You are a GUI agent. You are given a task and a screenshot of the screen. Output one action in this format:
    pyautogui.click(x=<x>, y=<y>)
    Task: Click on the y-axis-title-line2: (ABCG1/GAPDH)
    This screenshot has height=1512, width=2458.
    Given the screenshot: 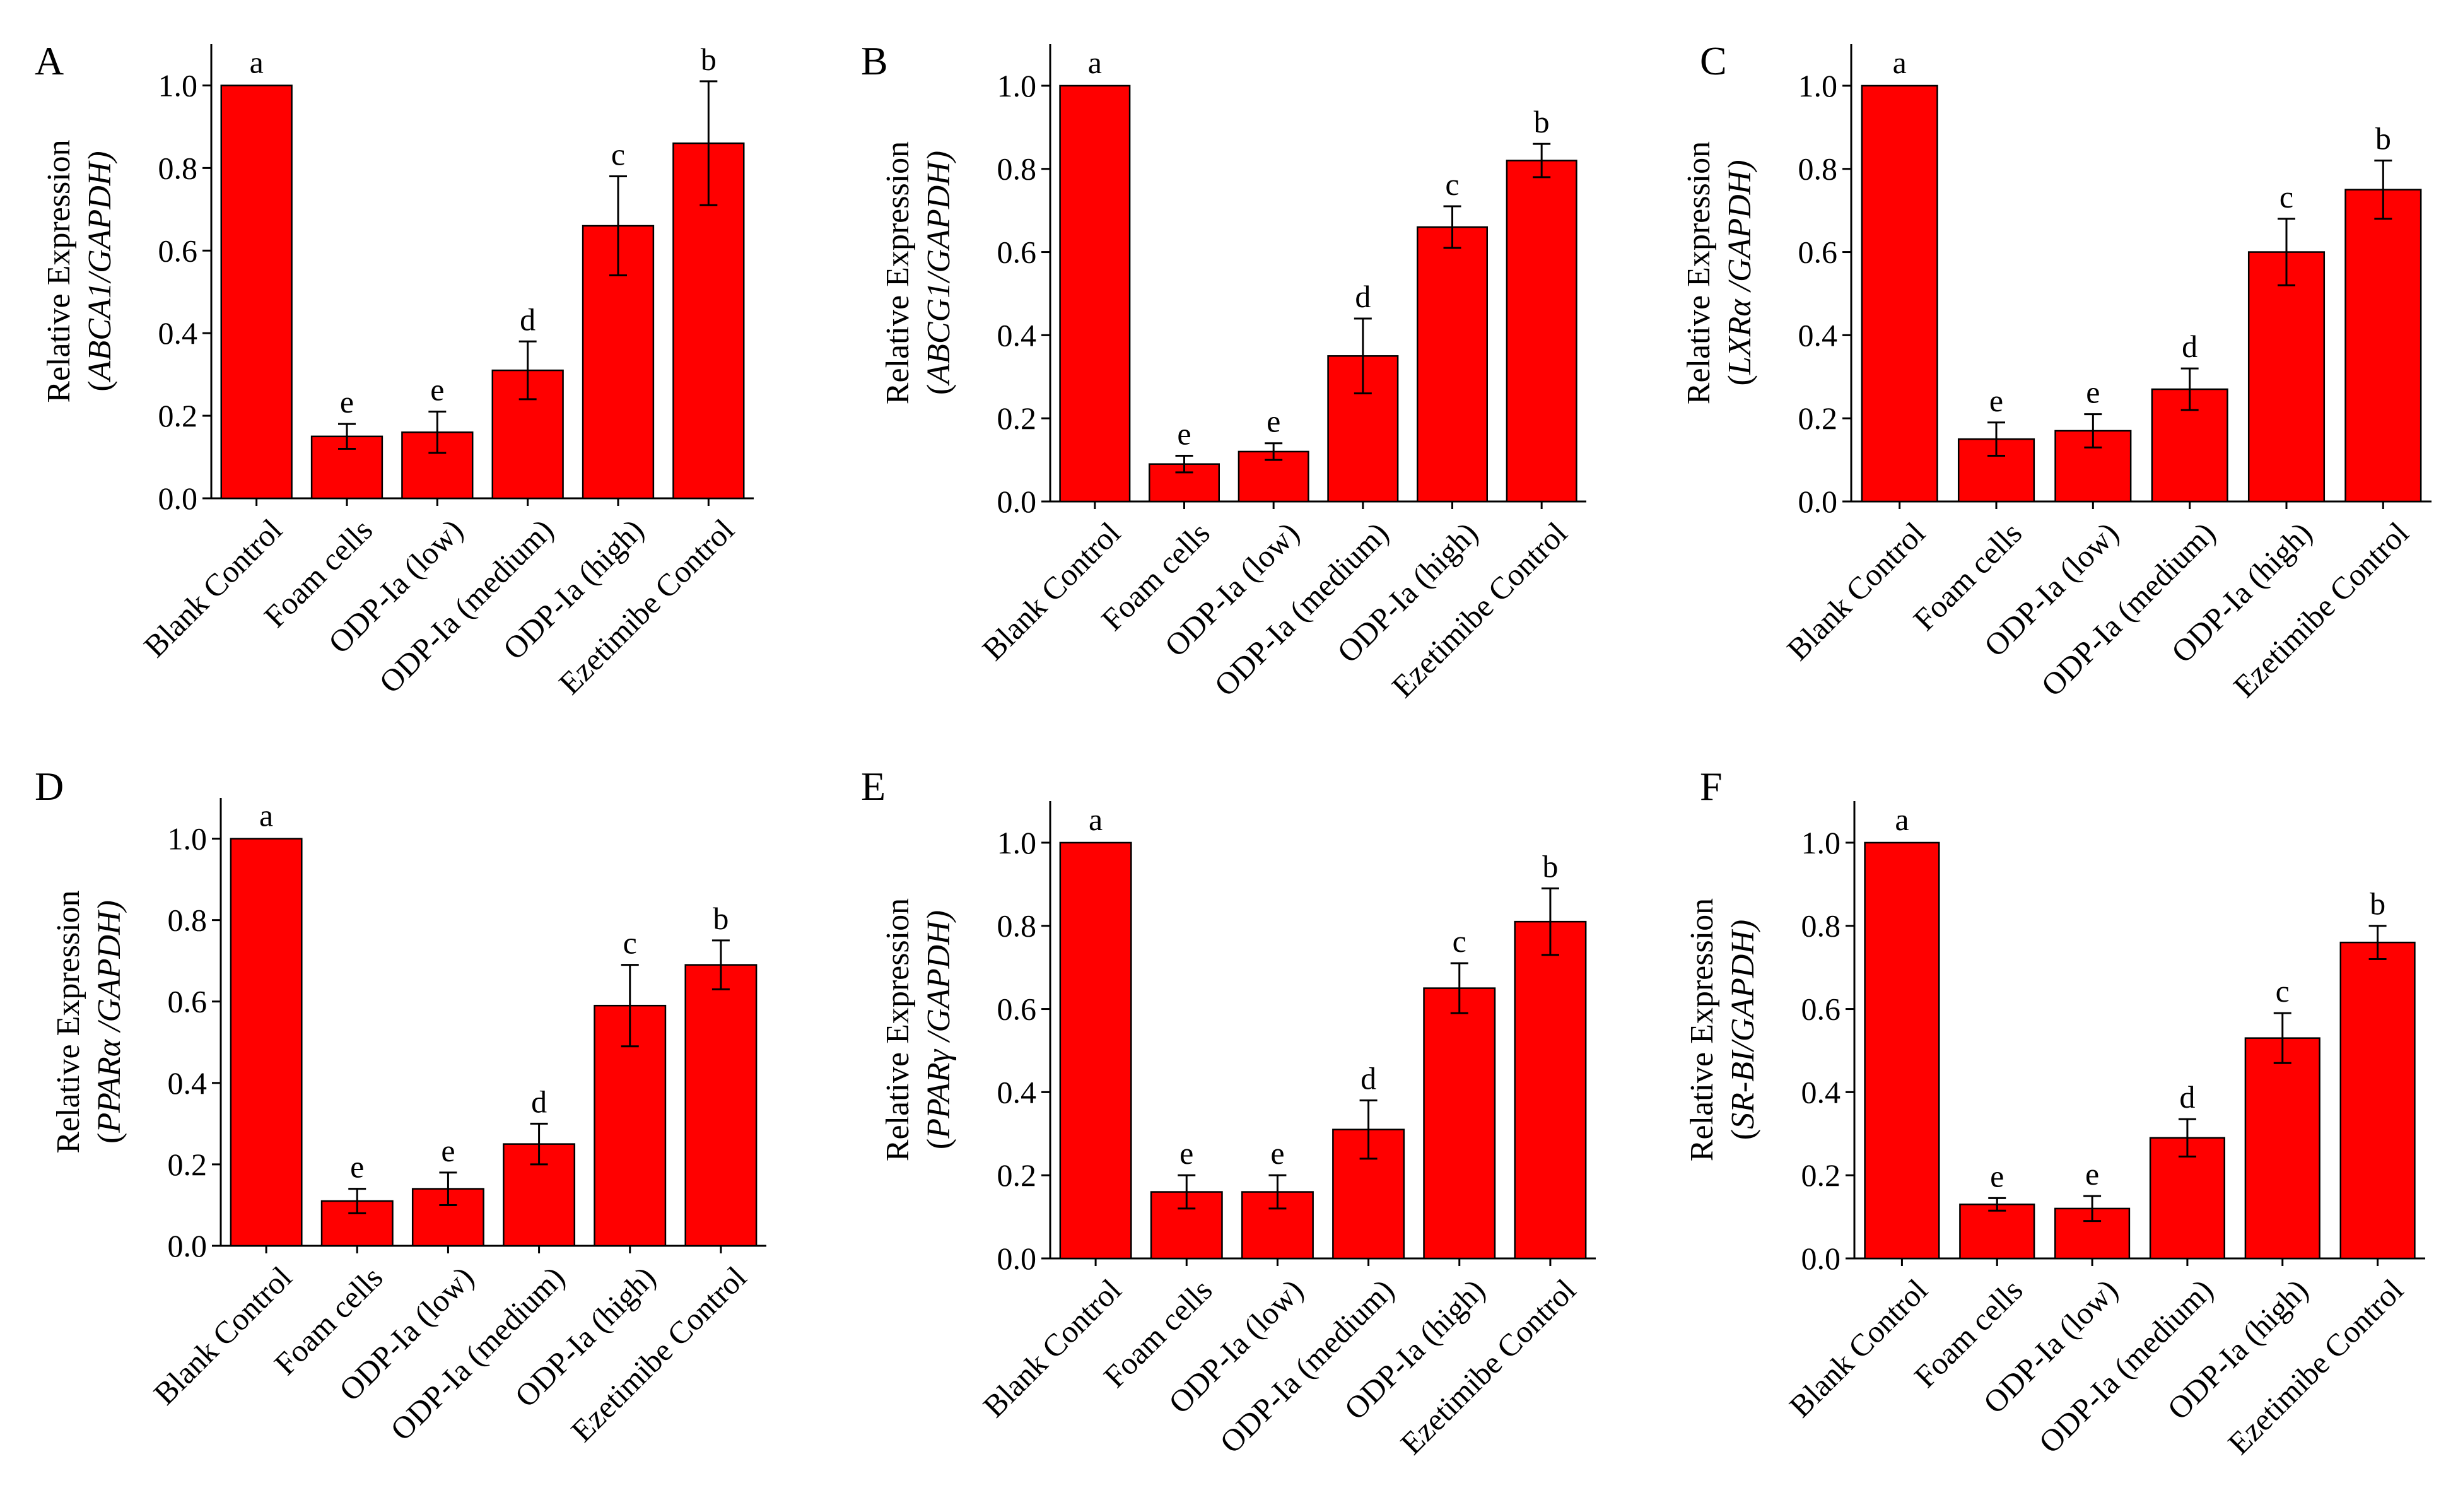 What is the action you would take?
    pyautogui.click(x=939, y=273)
    